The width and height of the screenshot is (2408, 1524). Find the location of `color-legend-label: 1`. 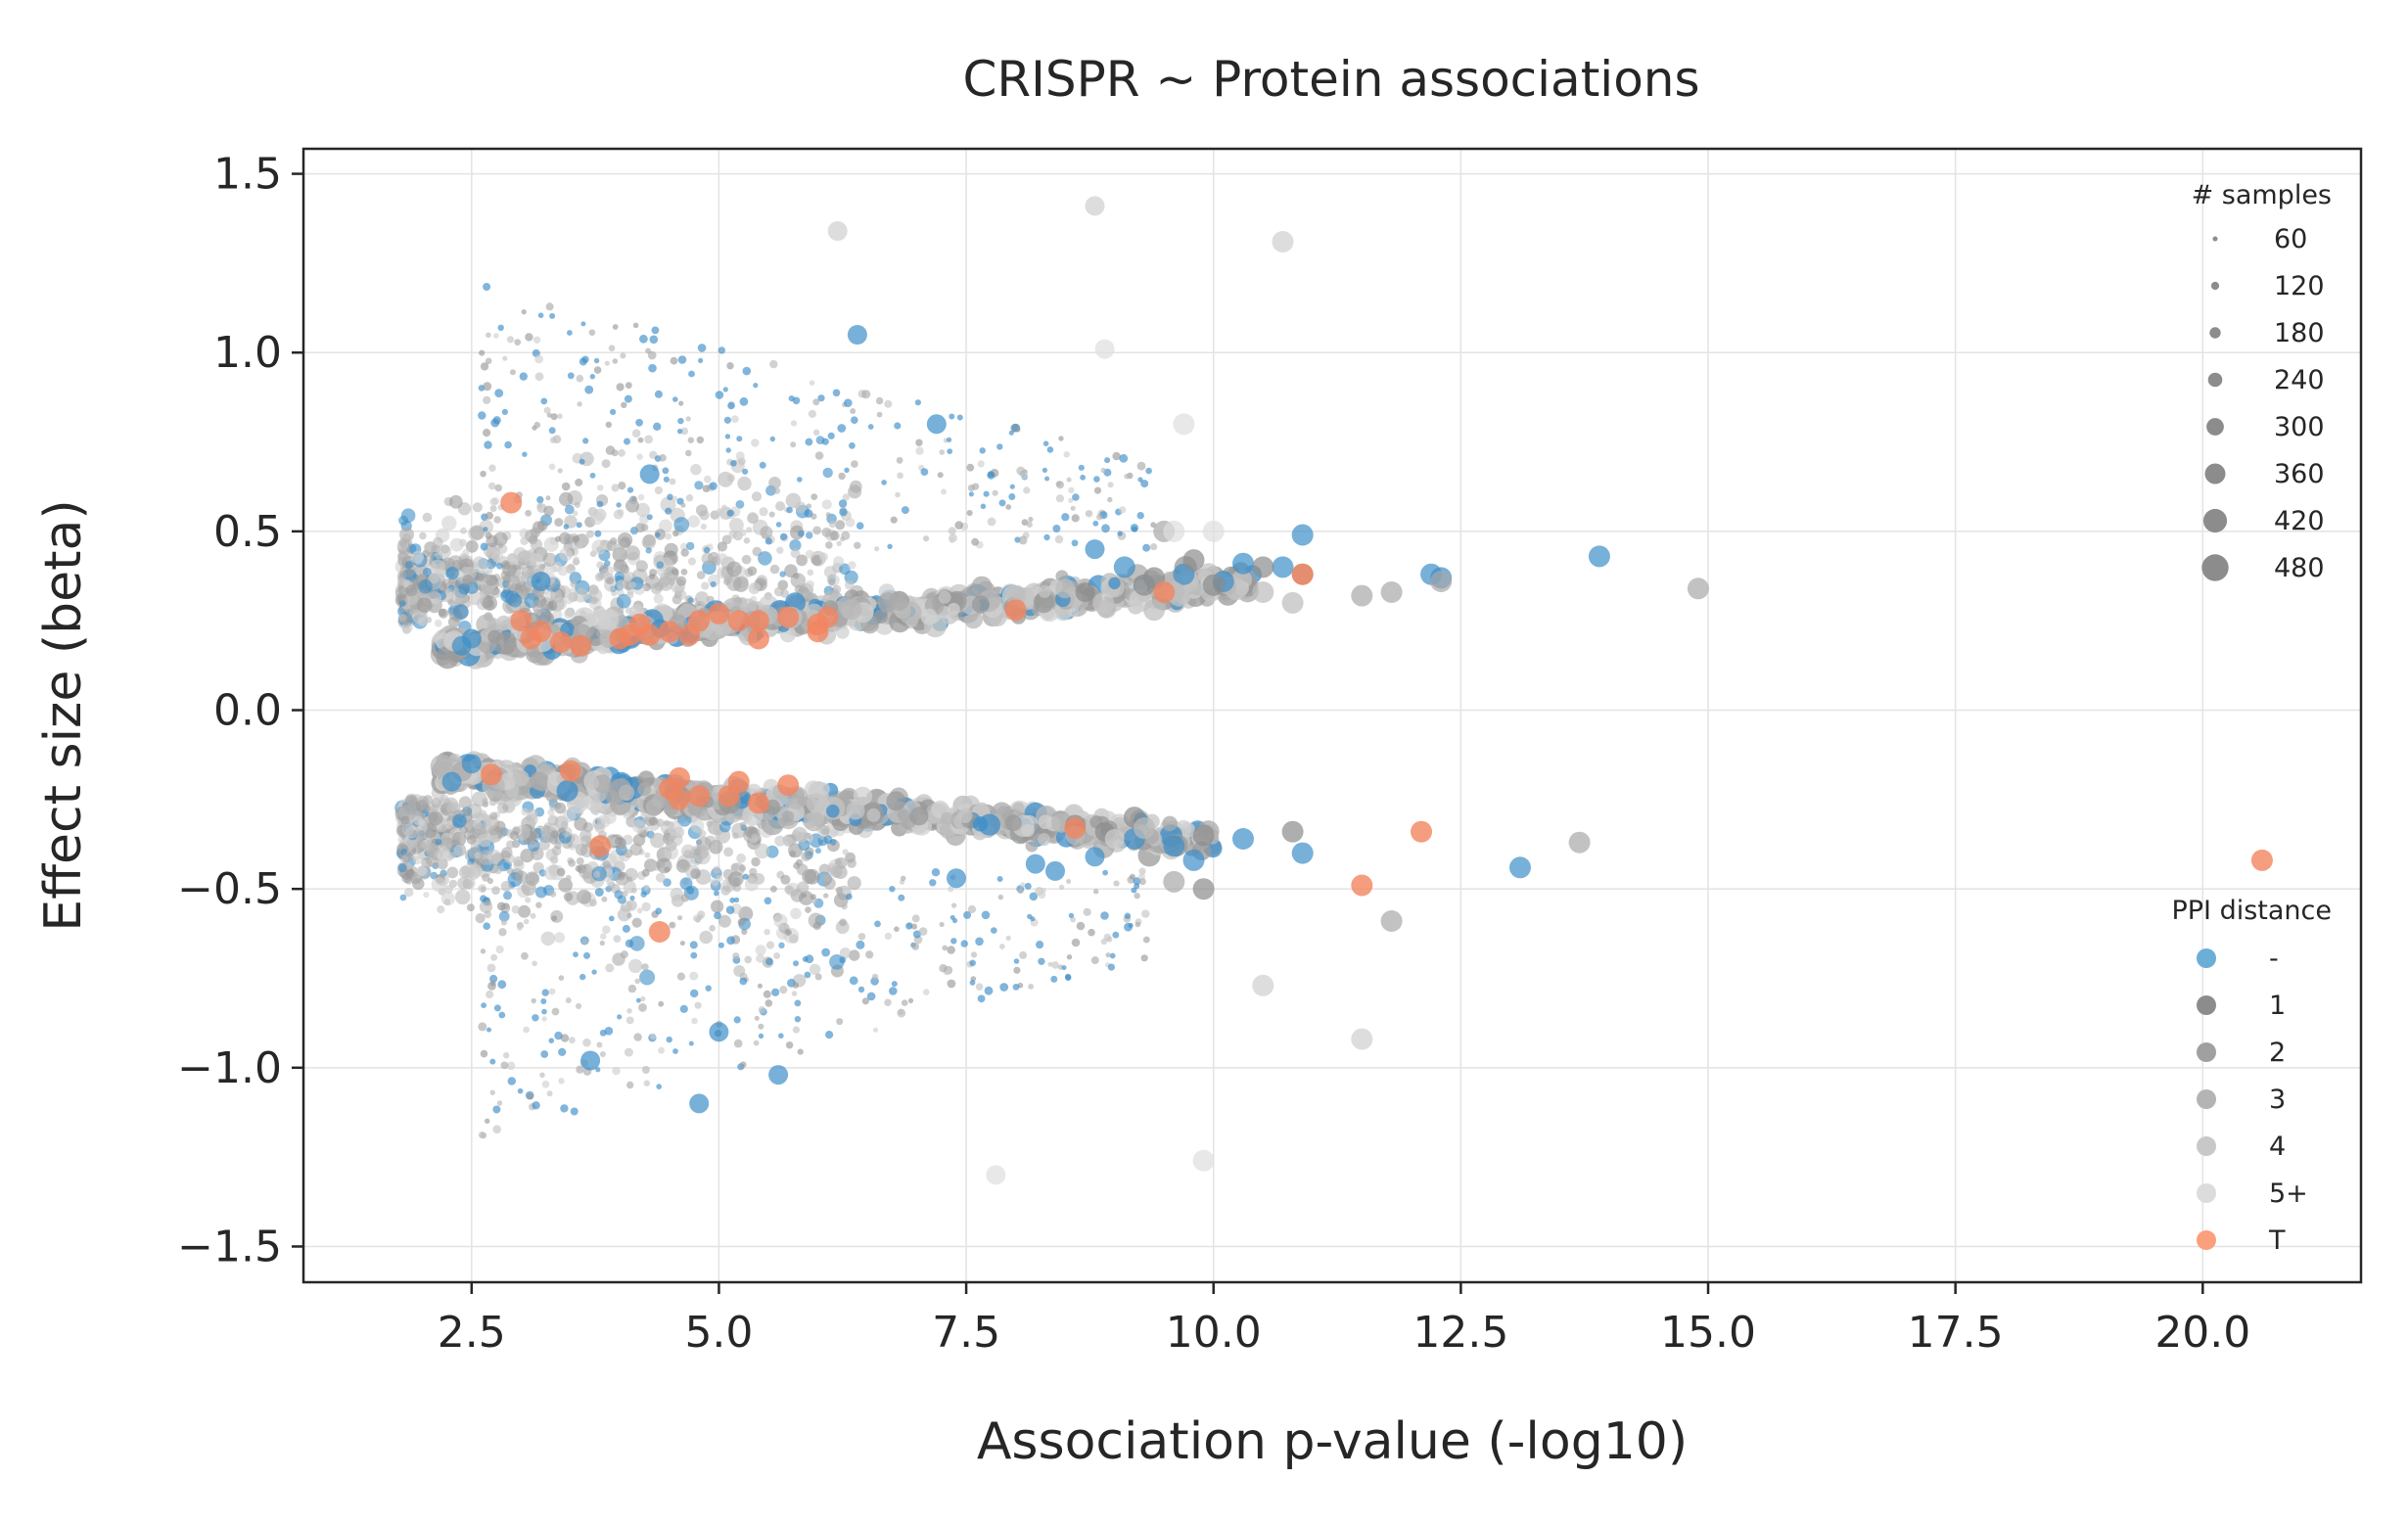

color-legend-label: 1 is located at coordinates (2277, 1006).